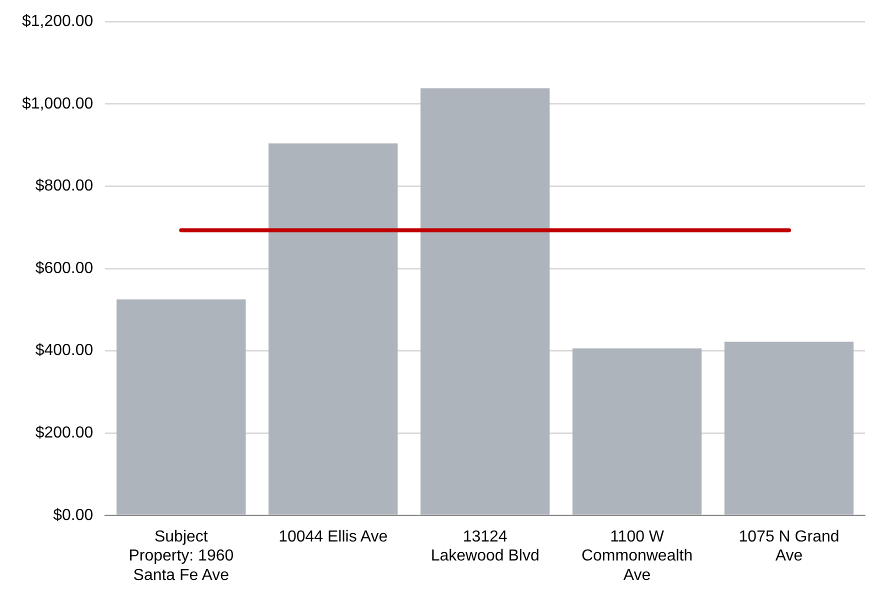 The width and height of the screenshot is (877, 605). I want to click on y-tick-label: $600.00, so click(64, 268).